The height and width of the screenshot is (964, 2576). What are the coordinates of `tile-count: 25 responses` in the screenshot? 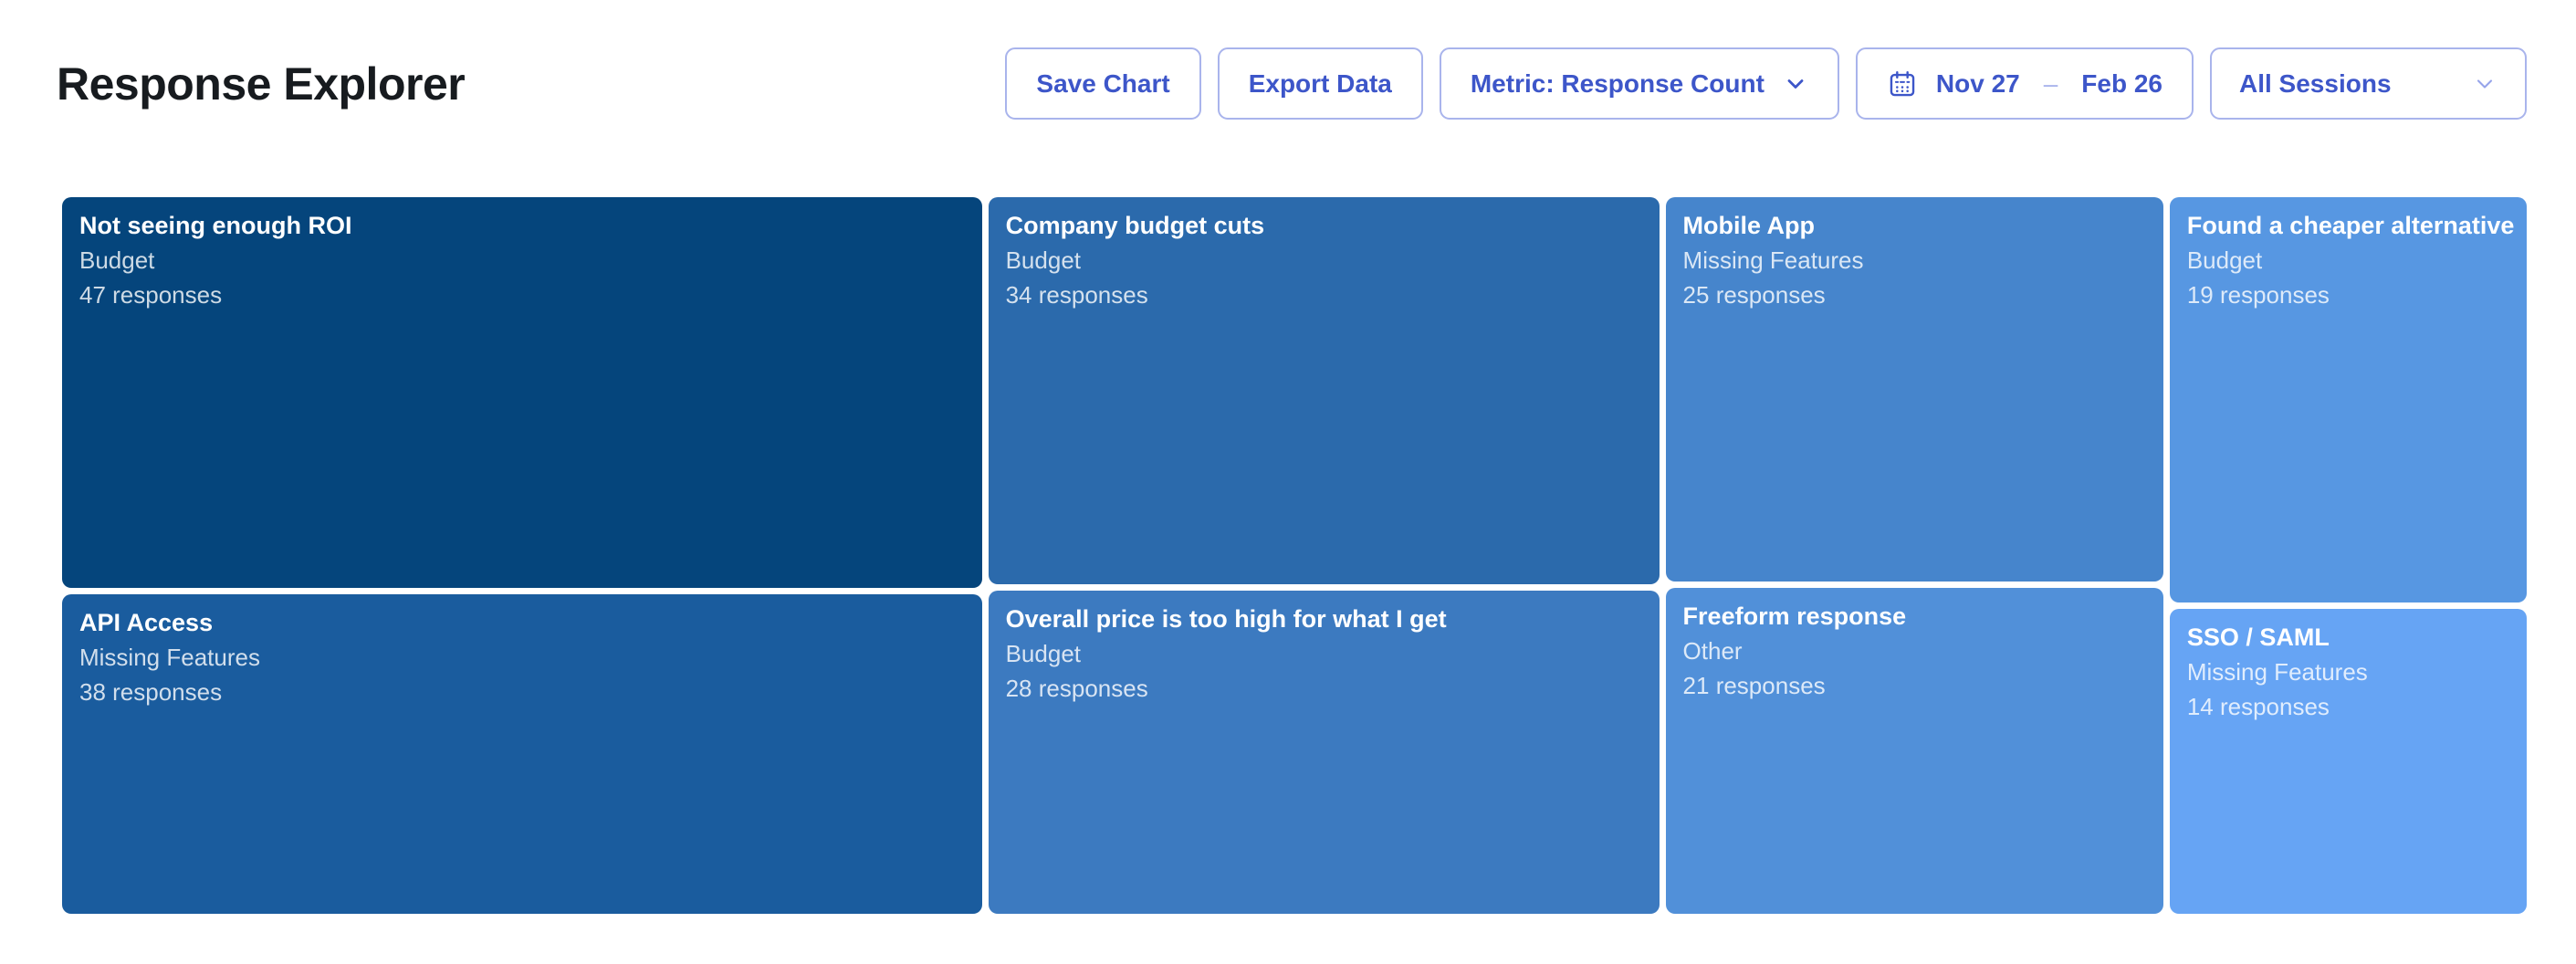 It's located at (1754, 295).